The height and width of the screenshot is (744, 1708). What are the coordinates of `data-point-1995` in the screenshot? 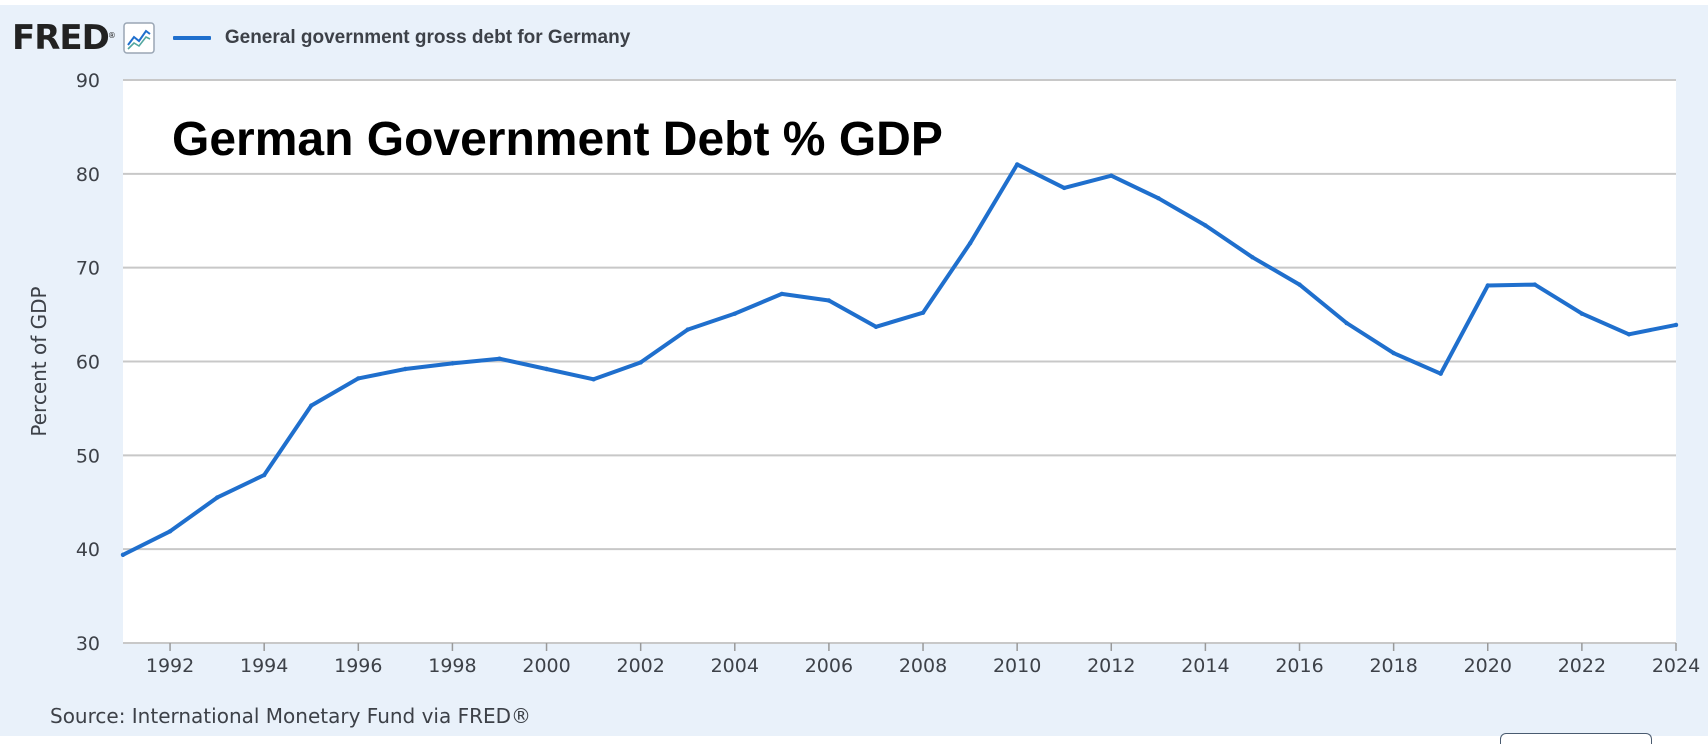 It's located at (311, 405).